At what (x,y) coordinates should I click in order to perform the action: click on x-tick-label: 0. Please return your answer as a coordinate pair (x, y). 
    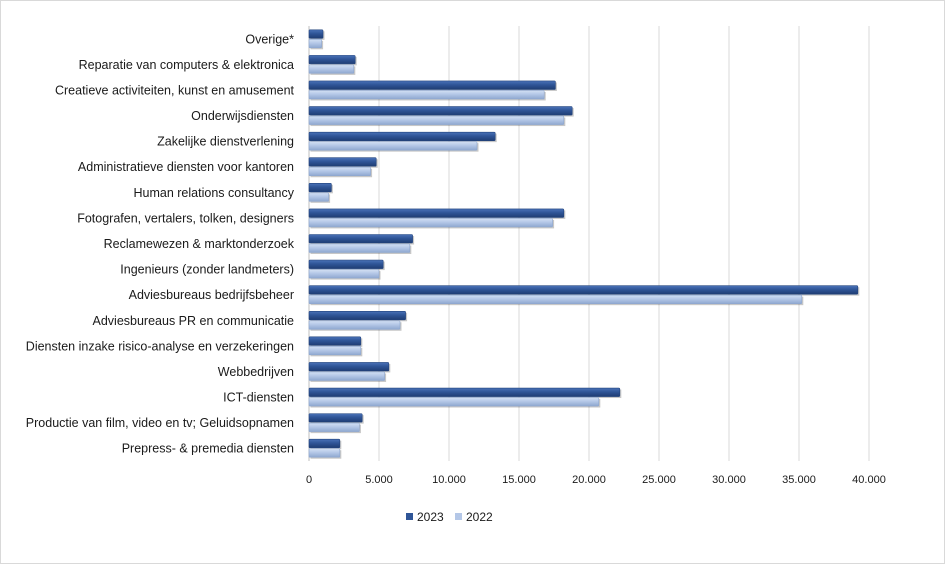
    Looking at the image, I should click on (309, 480).